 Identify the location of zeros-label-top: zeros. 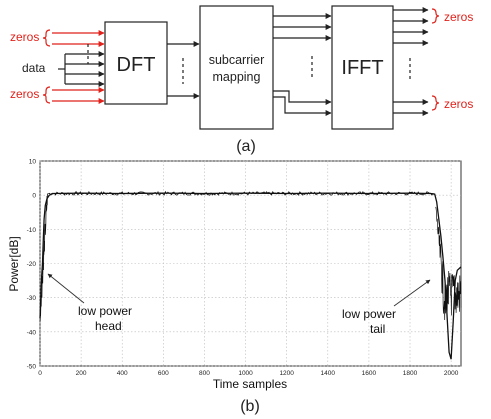
(24, 37).